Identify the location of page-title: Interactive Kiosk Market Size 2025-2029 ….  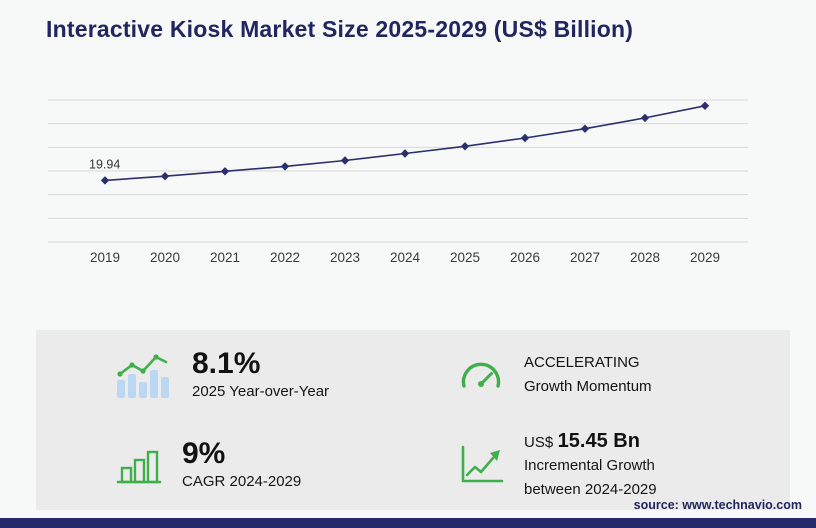
(340, 29).